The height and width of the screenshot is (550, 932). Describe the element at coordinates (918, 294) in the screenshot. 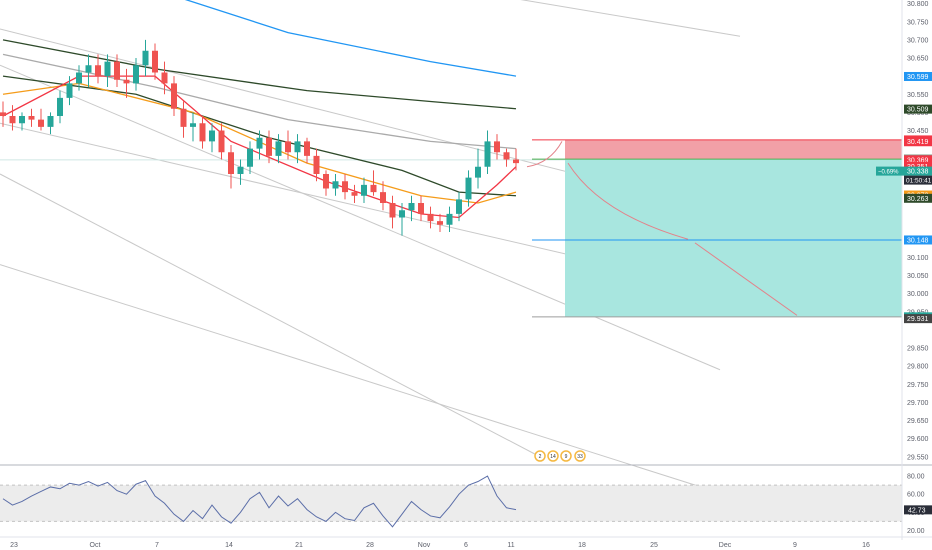

I see `price-tick-label: 30.000` at that location.